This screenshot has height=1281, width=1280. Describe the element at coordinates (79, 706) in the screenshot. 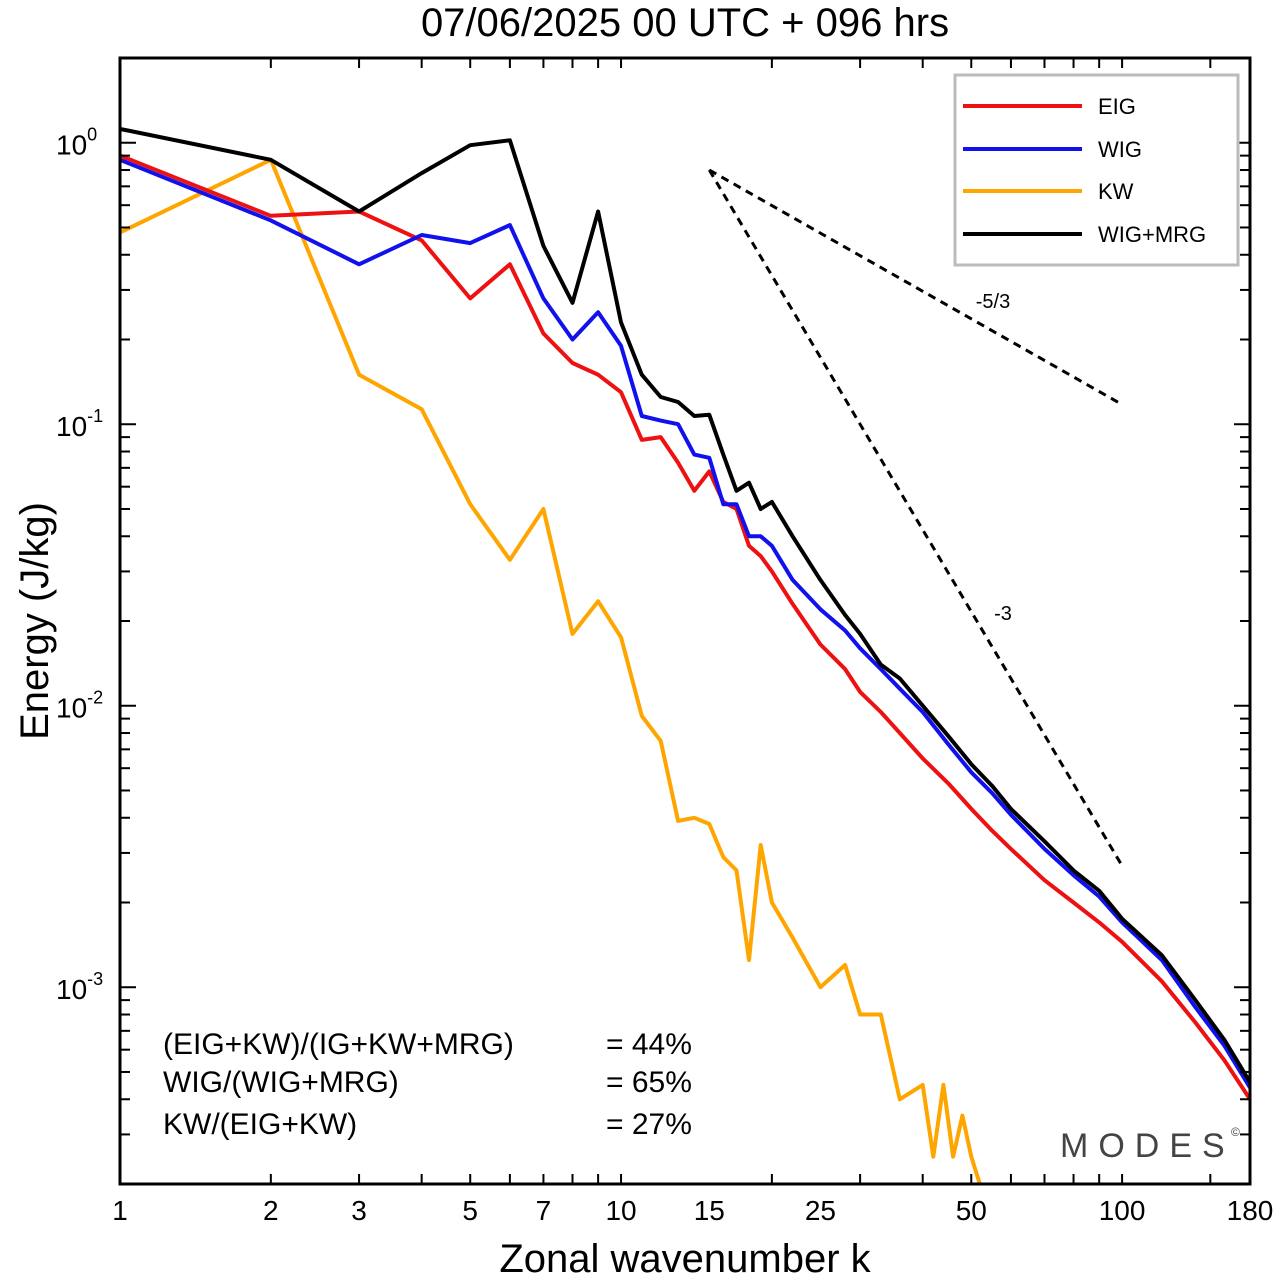

I see `y-tick-label: 10⁻²` at that location.